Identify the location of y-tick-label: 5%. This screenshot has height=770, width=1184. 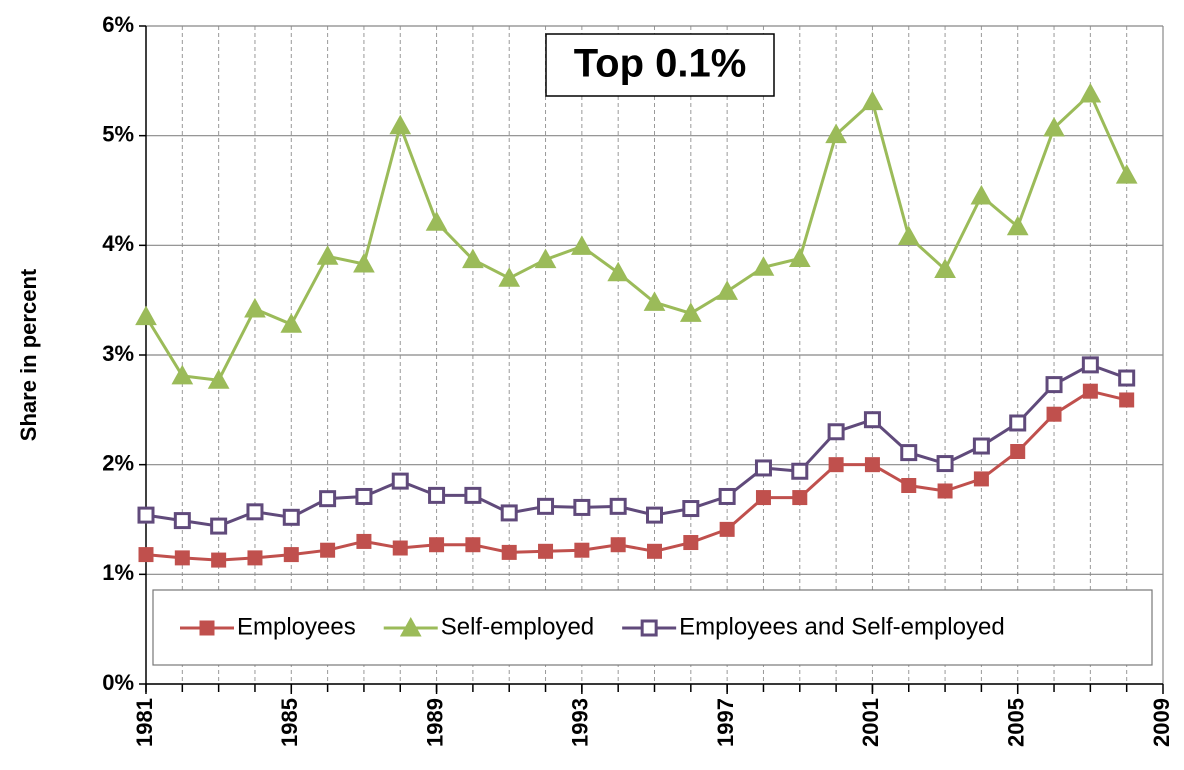
(118, 133).